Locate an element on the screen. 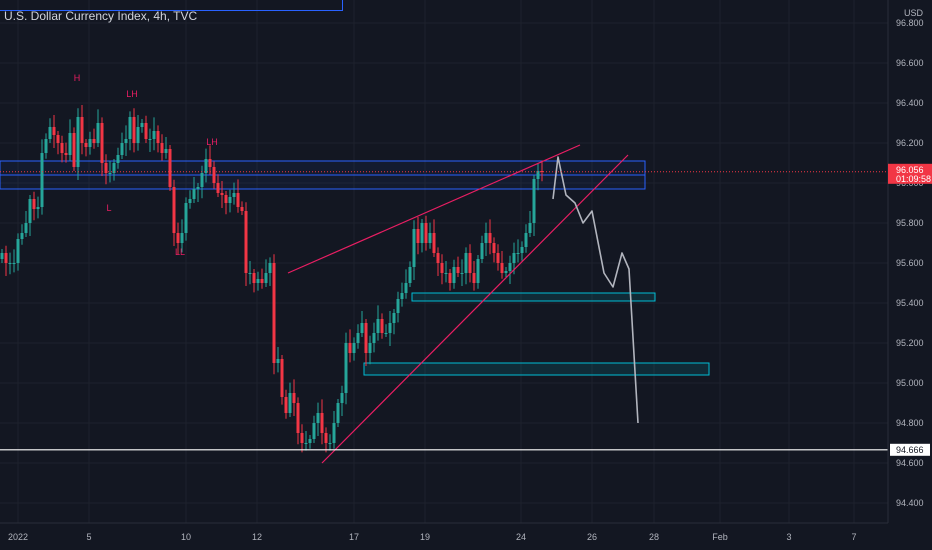 The width and height of the screenshot is (932, 550). price-tick-label: 95.600 is located at coordinates (910, 263).